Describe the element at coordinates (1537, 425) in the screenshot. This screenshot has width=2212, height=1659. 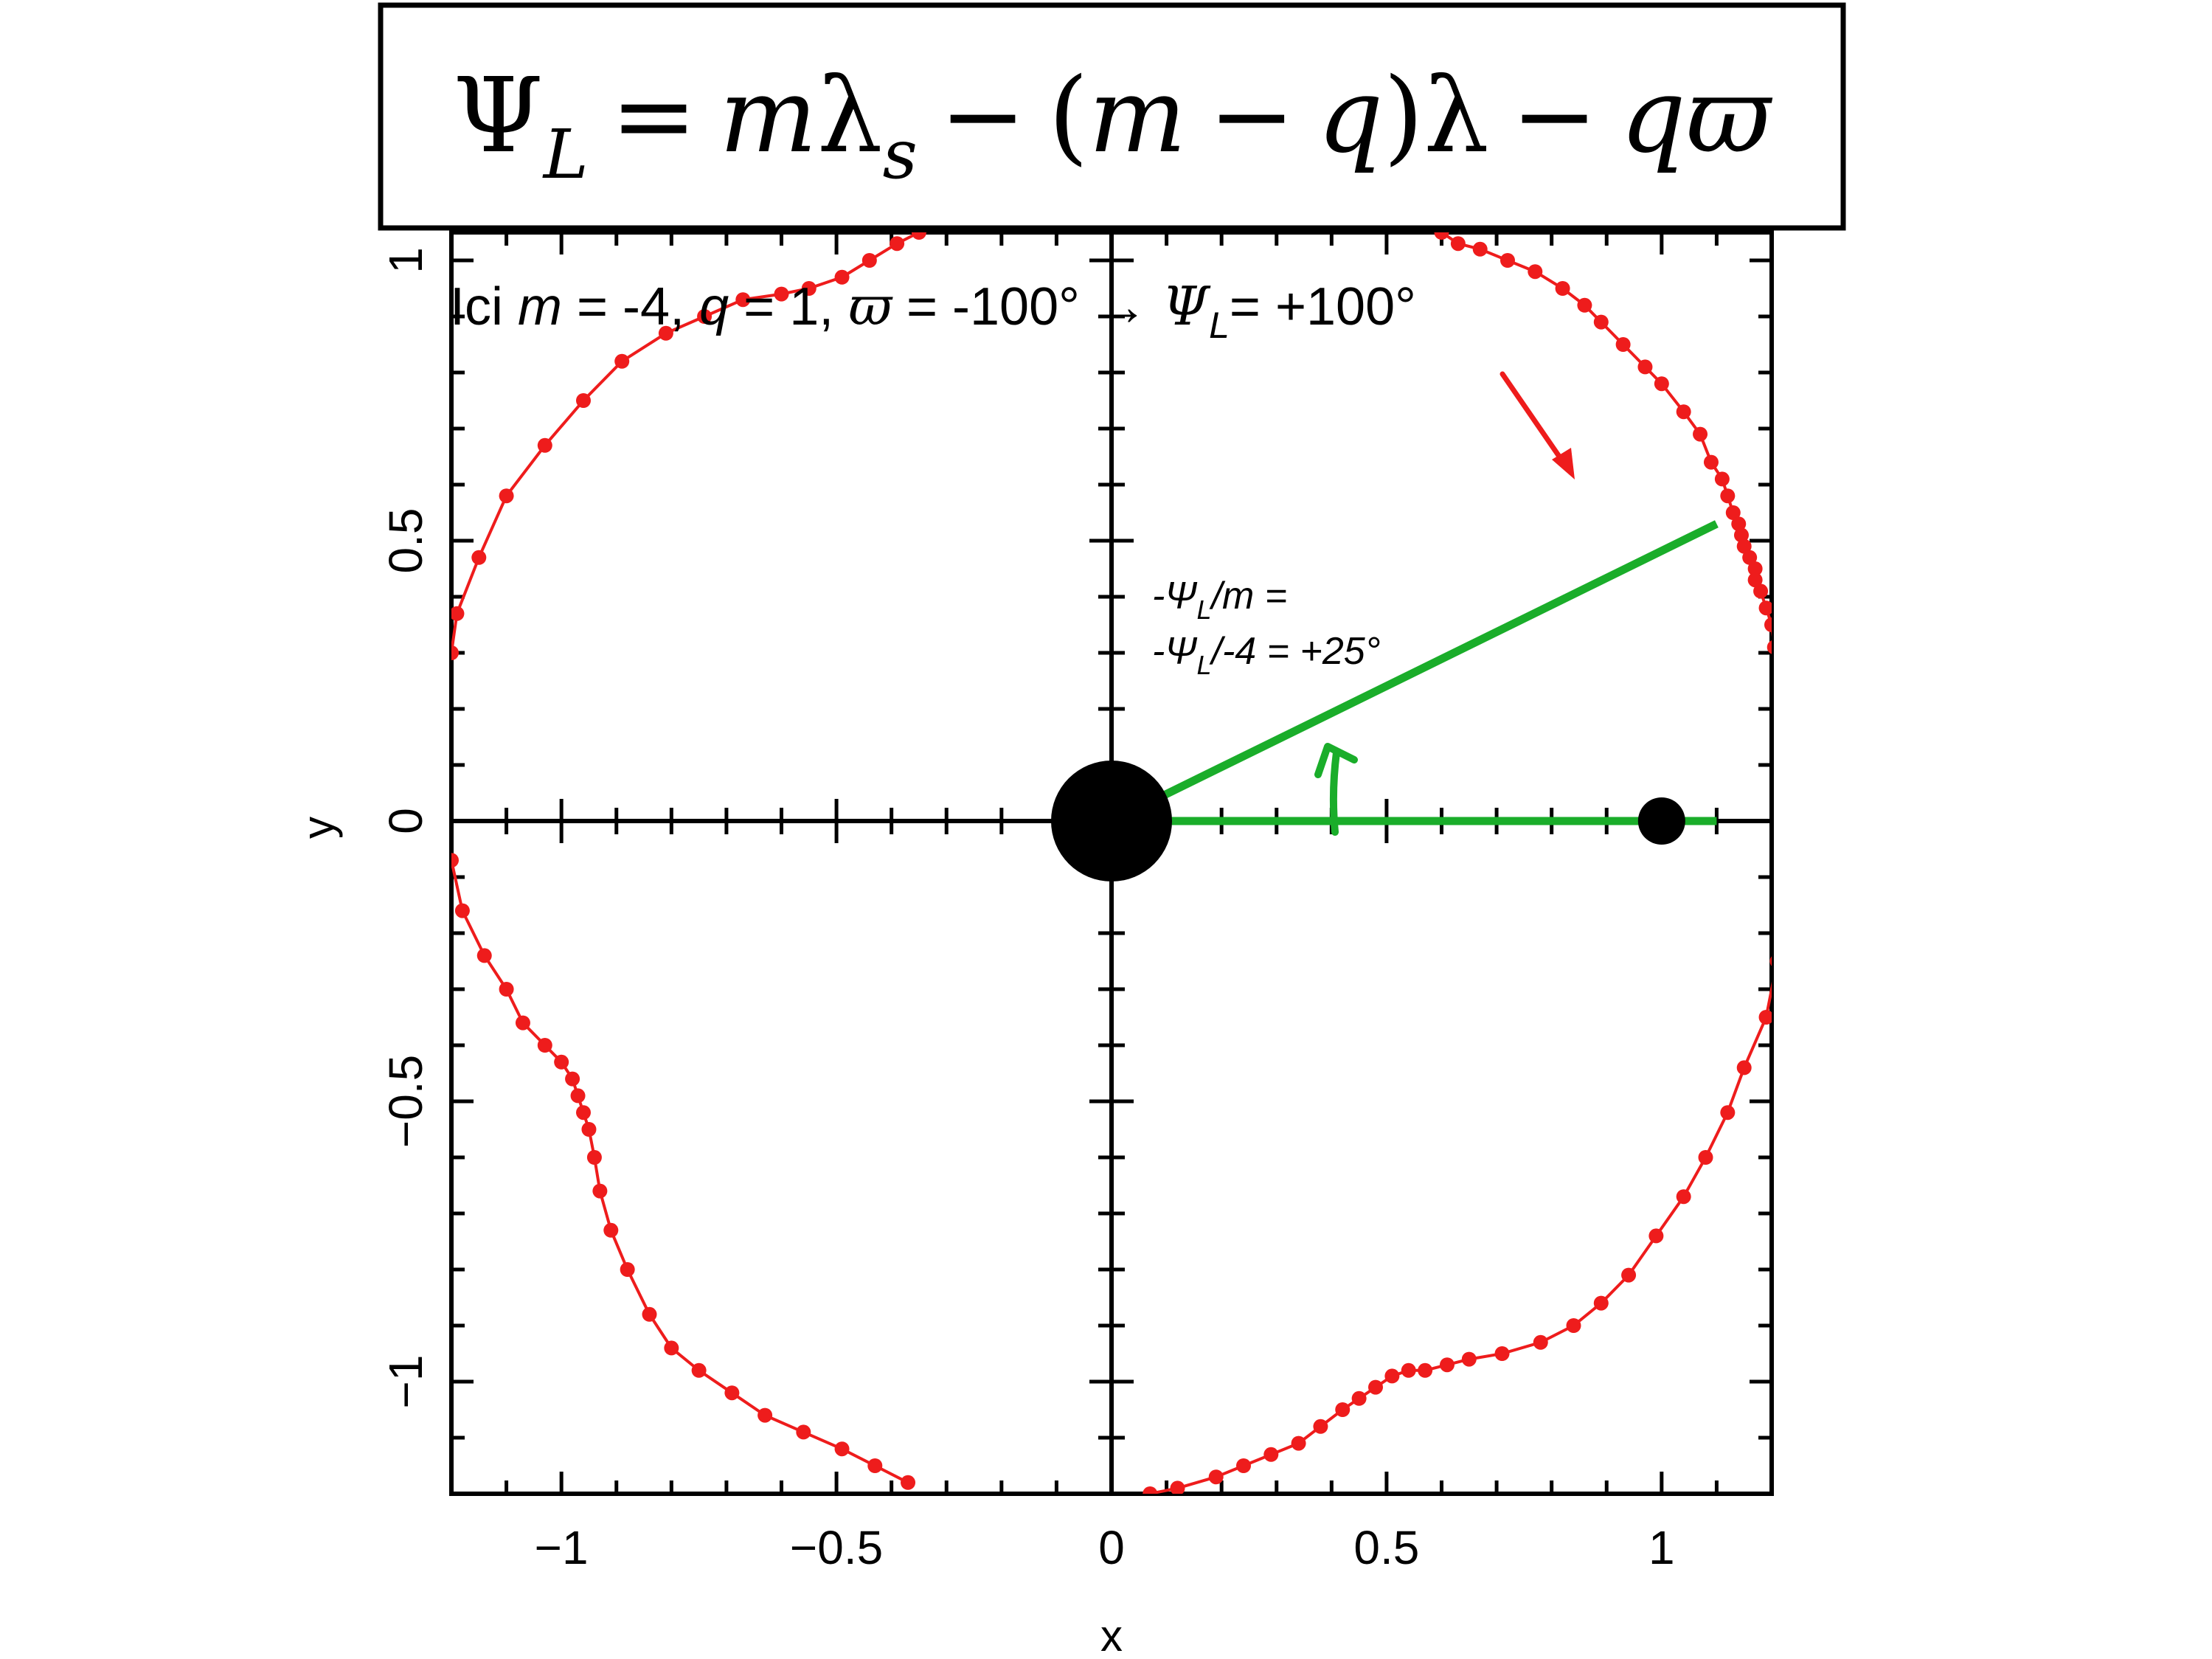
I see `pointer-arrow` at that location.